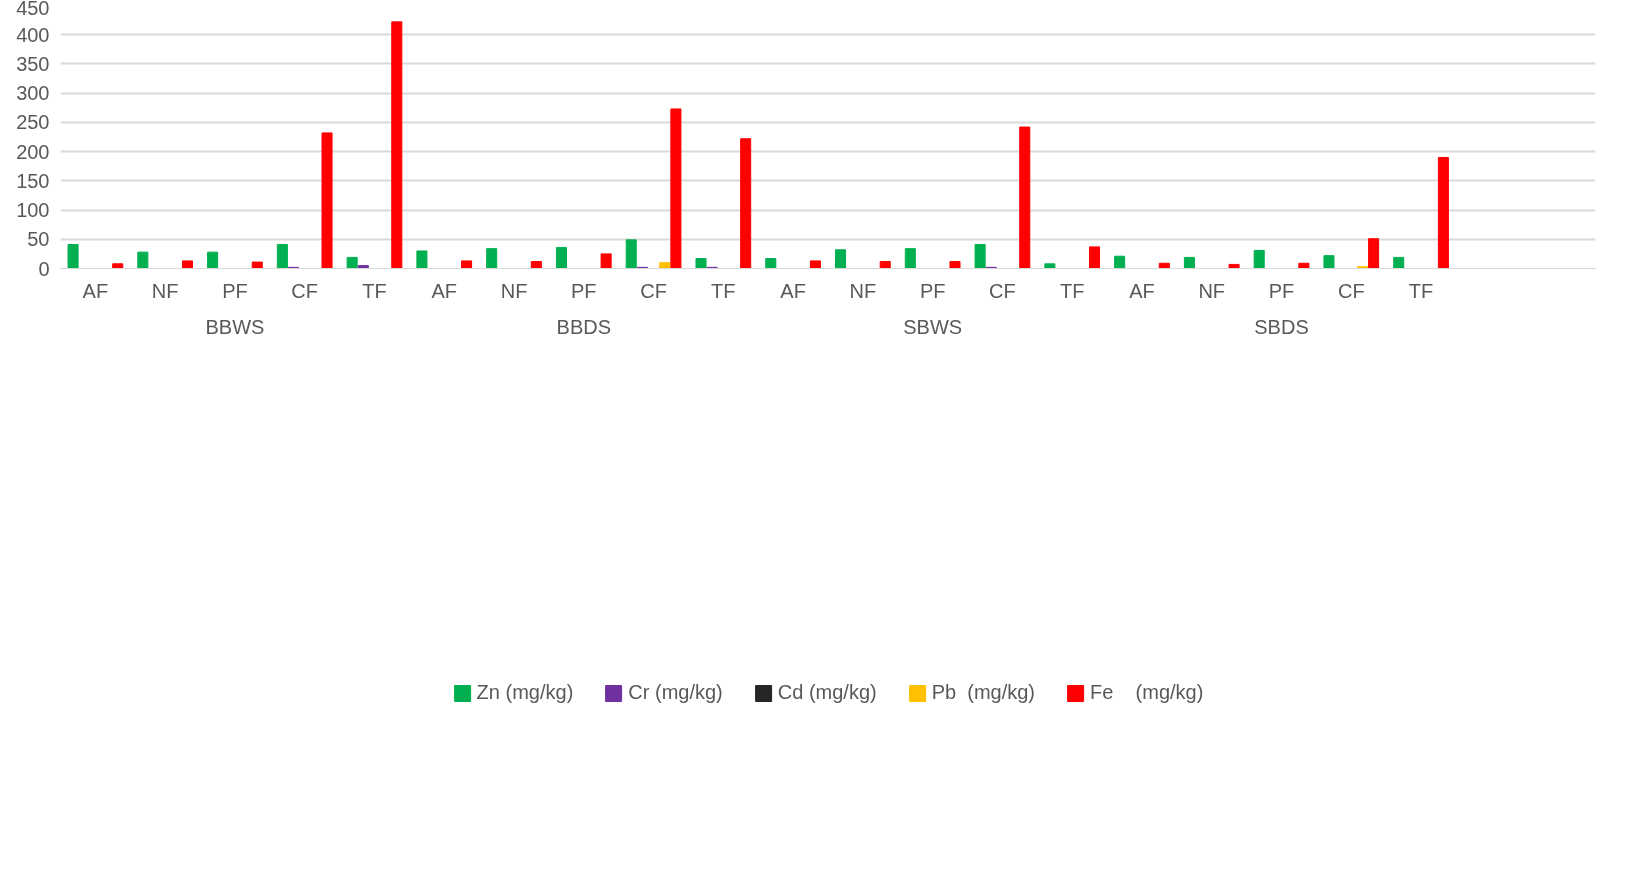  Describe the element at coordinates (1281, 326) in the screenshot. I see `text: SBDS` at that location.